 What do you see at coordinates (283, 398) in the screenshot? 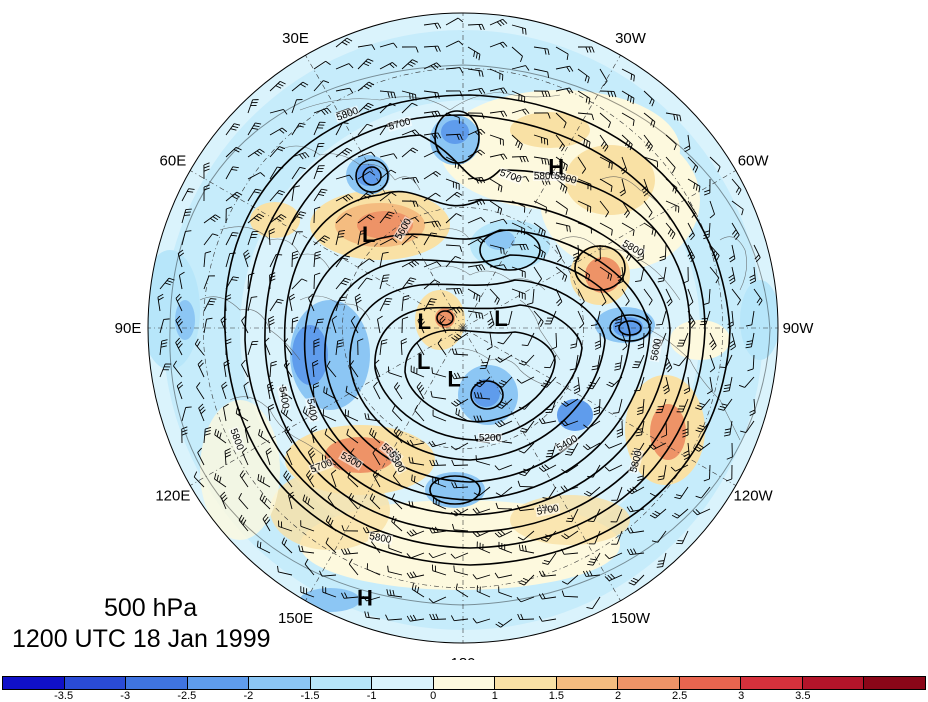
I see `contour-label: 5400` at bounding box center [283, 398].